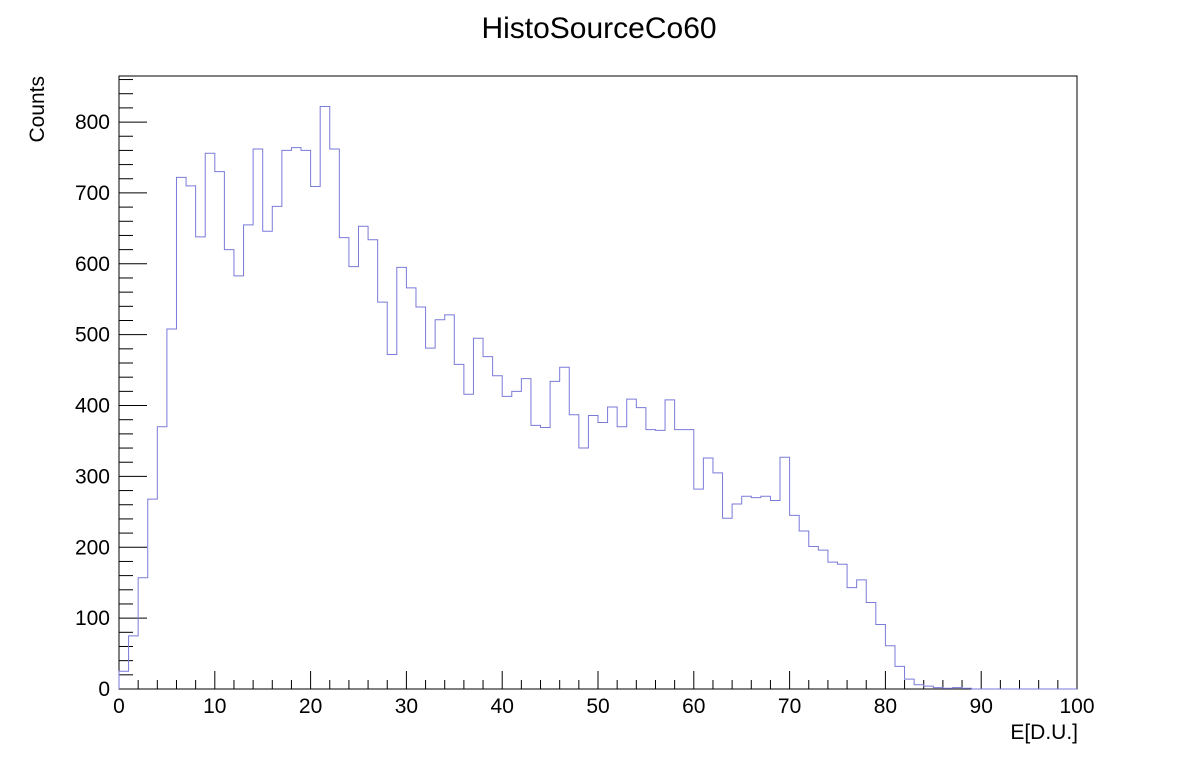  What do you see at coordinates (885, 706) in the screenshot?
I see `x-tick-label: 80` at bounding box center [885, 706].